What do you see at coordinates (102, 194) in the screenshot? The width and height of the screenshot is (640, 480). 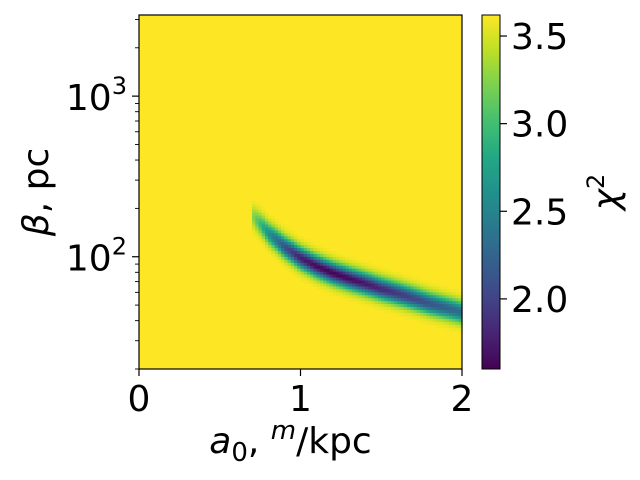 I see `y-axis: 102 103` at bounding box center [102, 194].